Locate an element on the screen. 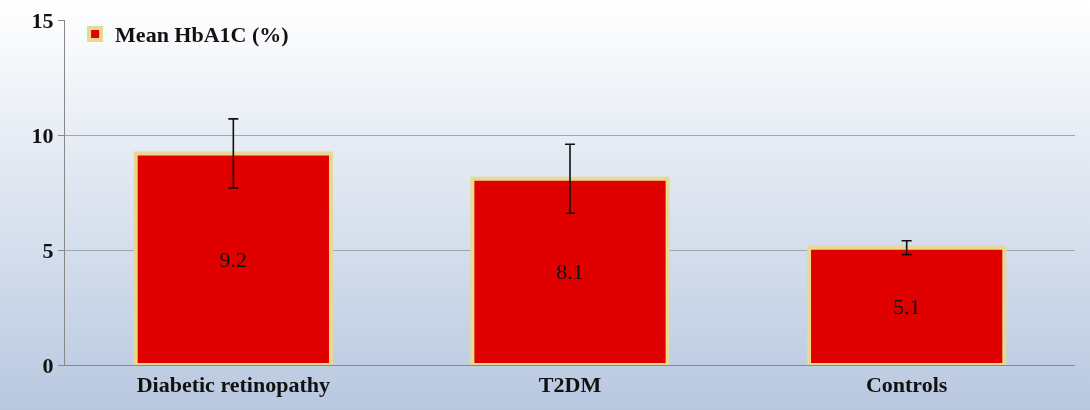 The height and width of the screenshot is (410, 1090). x-tick-label: T2DM is located at coordinates (570, 385).